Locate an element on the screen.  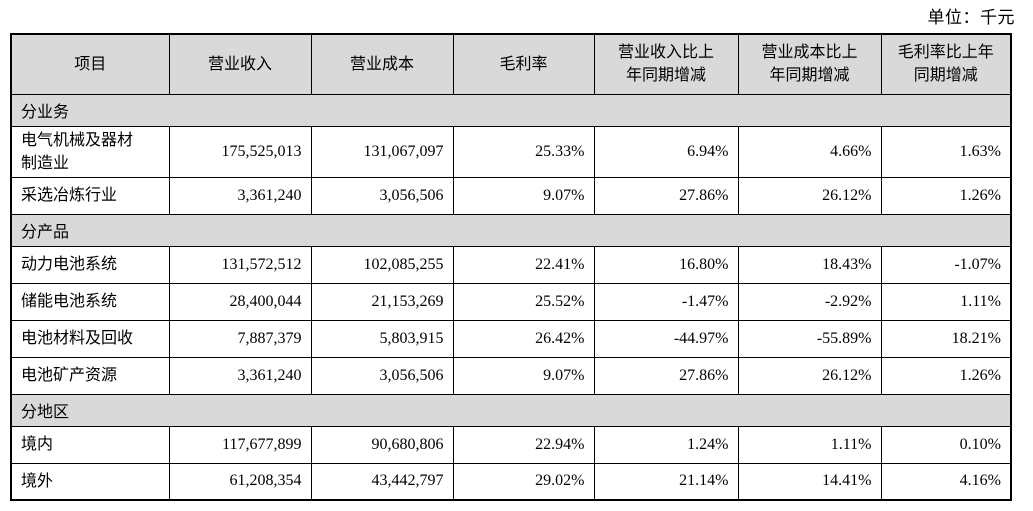
cell-value: 25.52% is located at coordinates (523, 301).